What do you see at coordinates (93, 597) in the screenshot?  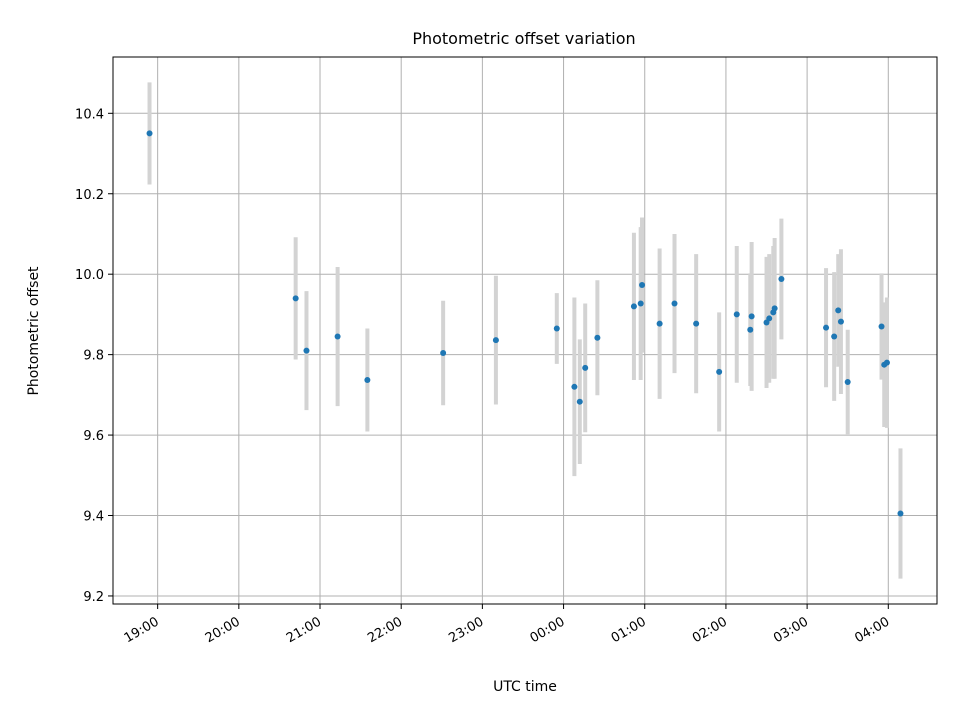 I see `y-tick-label: 9.2` at bounding box center [93, 597].